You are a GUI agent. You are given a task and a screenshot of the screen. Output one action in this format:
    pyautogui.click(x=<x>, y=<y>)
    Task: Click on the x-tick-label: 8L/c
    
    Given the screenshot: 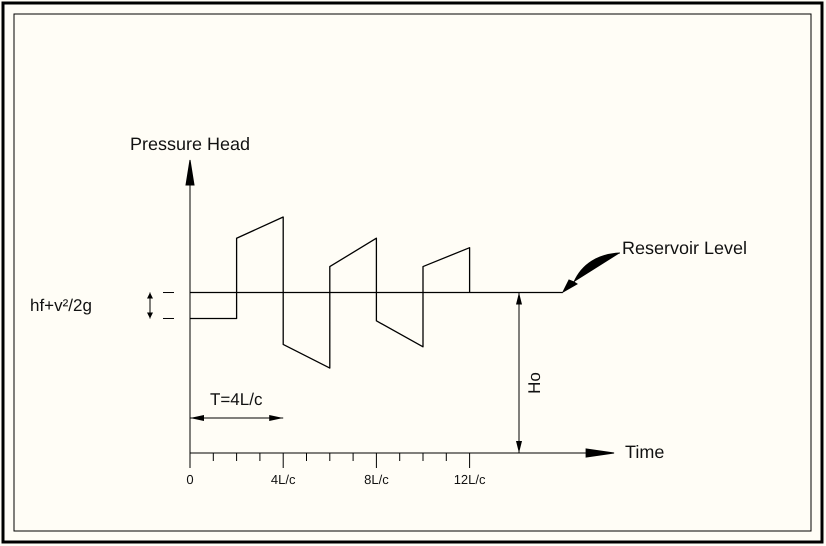 What is the action you would take?
    pyautogui.click(x=377, y=480)
    